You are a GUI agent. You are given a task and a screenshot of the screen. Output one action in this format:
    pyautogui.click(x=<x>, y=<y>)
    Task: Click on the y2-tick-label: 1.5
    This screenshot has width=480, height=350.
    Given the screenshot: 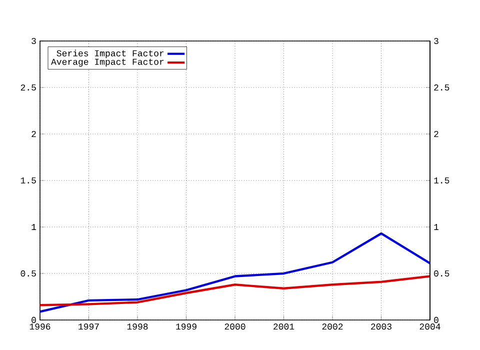 What is the action you would take?
    pyautogui.click(x=28, y=180)
    